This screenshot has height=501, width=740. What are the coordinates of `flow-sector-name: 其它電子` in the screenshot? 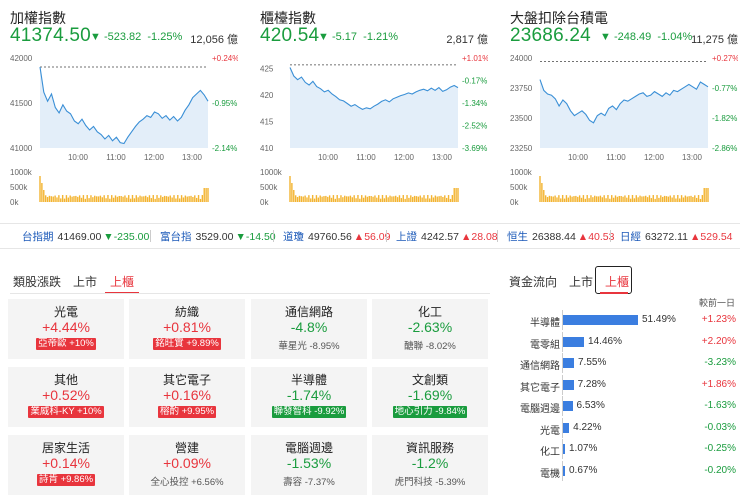 It's located at (540, 388).